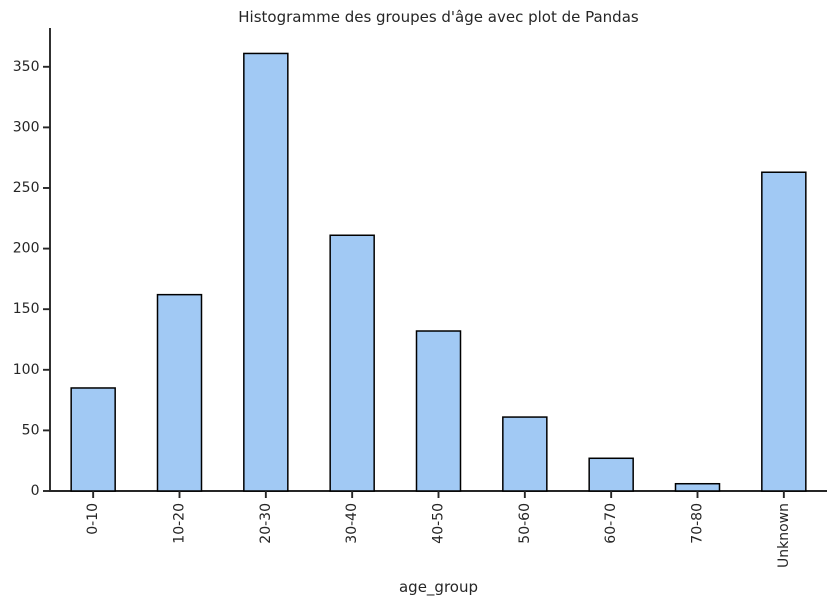 The image size is (837, 607). What do you see at coordinates (439, 523) in the screenshot?
I see `x-tick-label: 40-50` at bounding box center [439, 523].